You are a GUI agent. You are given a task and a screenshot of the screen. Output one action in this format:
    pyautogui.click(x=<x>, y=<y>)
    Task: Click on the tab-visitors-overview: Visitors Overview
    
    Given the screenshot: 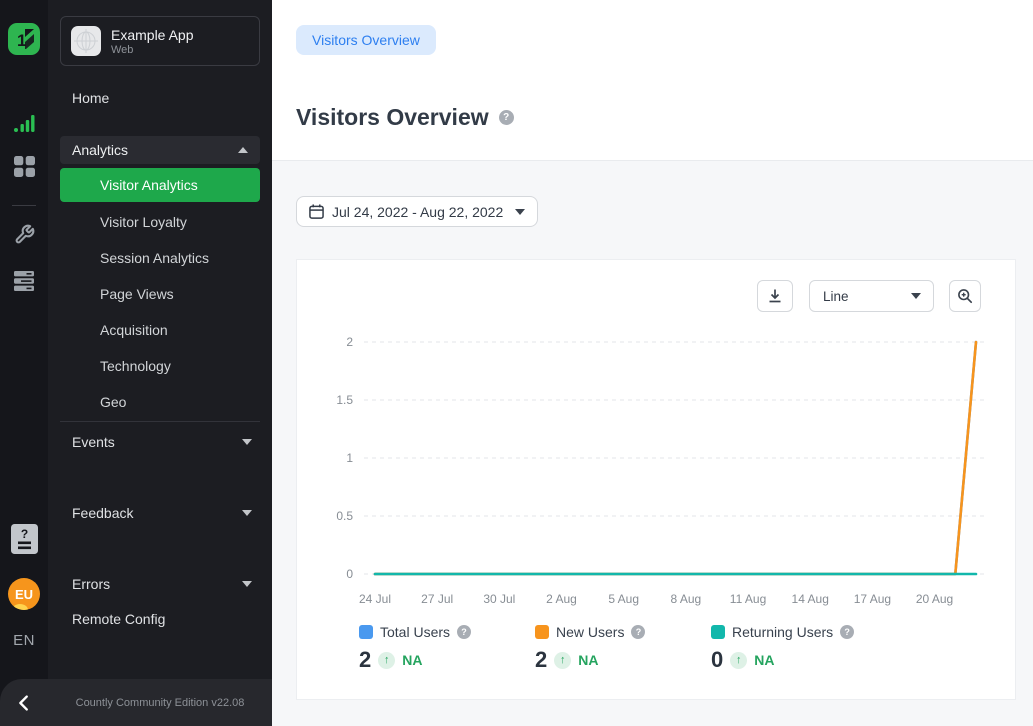 What is the action you would take?
    pyautogui.click(x=366, y=40)
    